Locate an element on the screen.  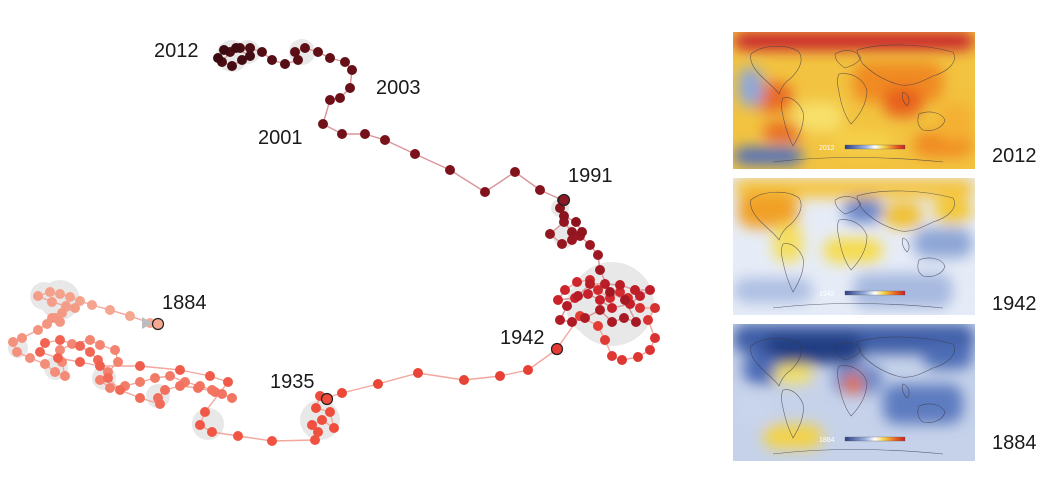
map-color-legend: 1942 is located at coordinates (862, 294).